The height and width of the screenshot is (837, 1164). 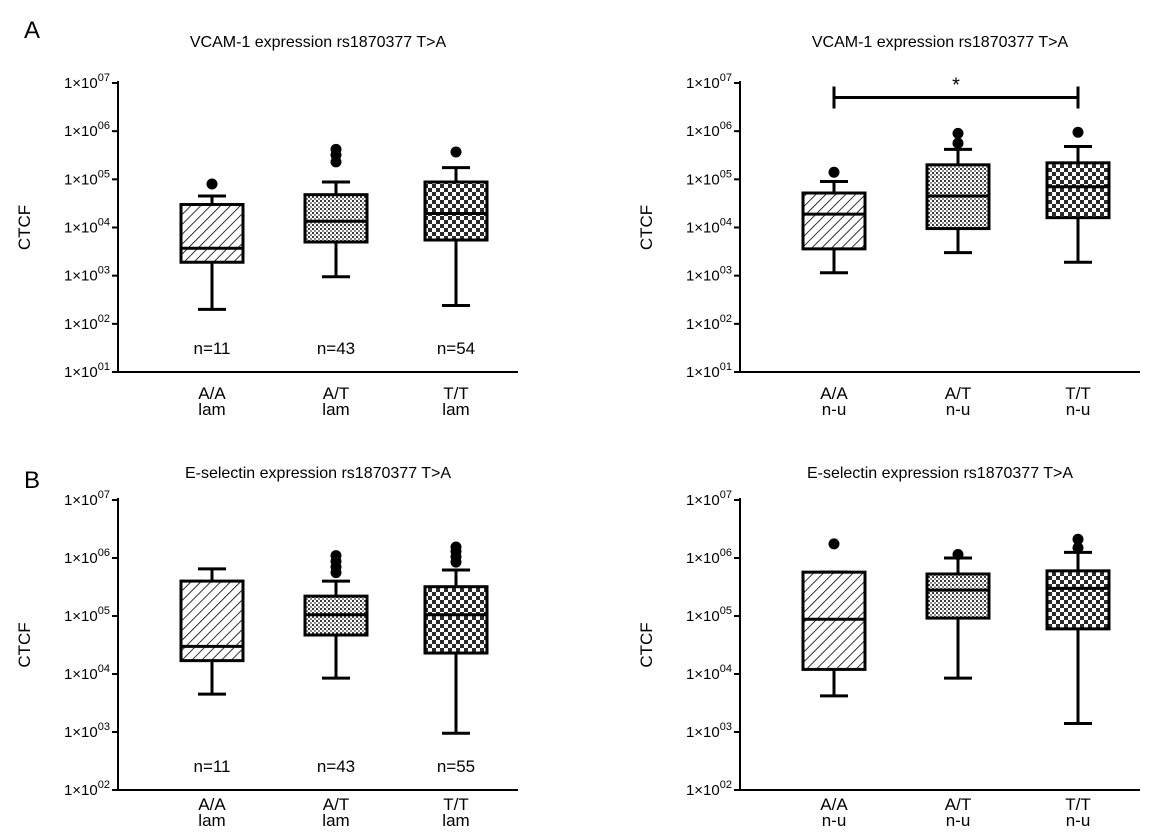 I want to click on significance-label: *, so click(x=956, y=85).